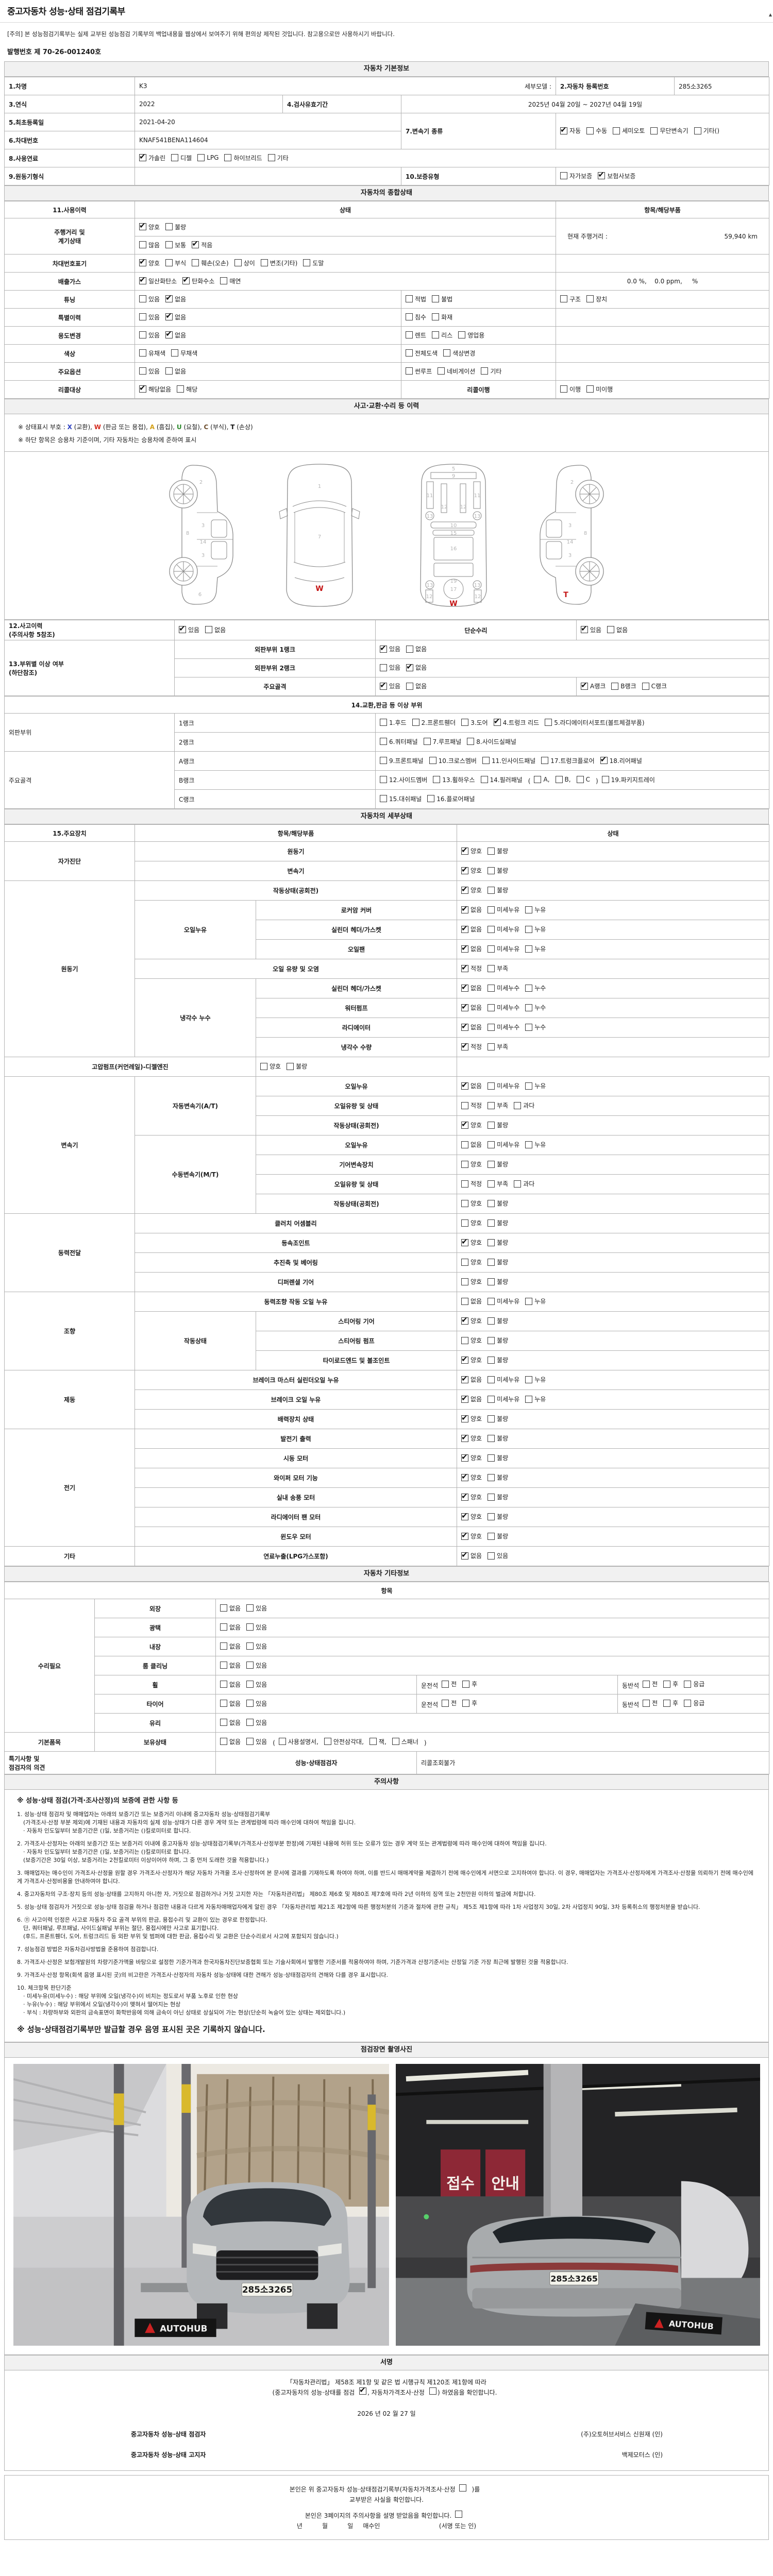  What do you see at coordinates (471, 1516) in the screenshot?
I see `checkbox-option: 양호` at bounding box center [471, 1516].